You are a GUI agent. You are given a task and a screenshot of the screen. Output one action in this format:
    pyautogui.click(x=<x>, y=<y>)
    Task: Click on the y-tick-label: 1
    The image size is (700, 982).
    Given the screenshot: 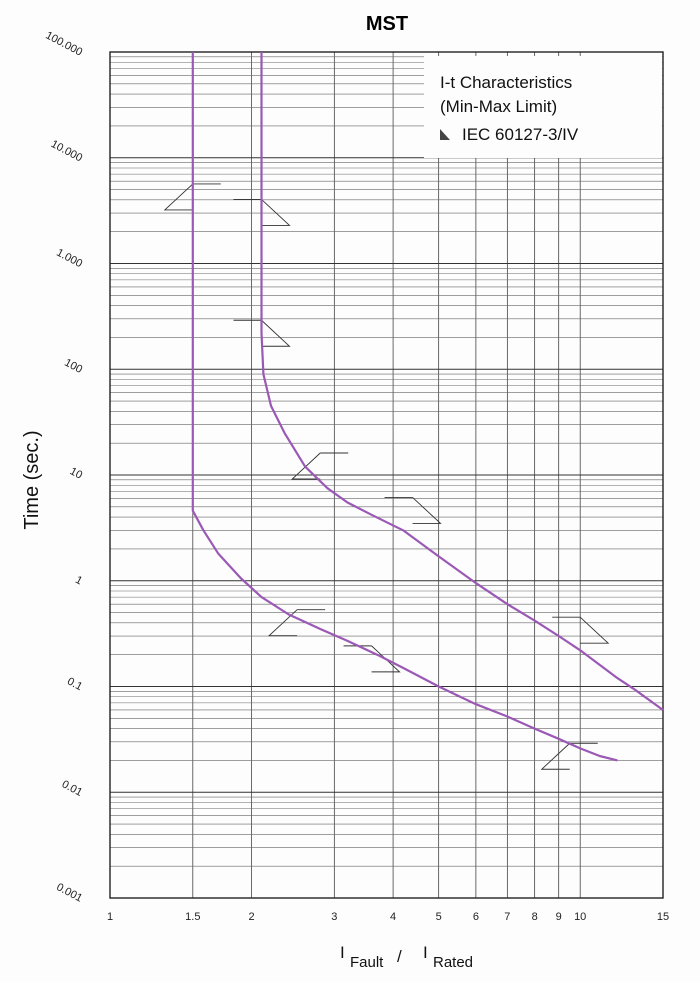 What is the action you would take?
    pyautogui.click(x=78, y=580)
    